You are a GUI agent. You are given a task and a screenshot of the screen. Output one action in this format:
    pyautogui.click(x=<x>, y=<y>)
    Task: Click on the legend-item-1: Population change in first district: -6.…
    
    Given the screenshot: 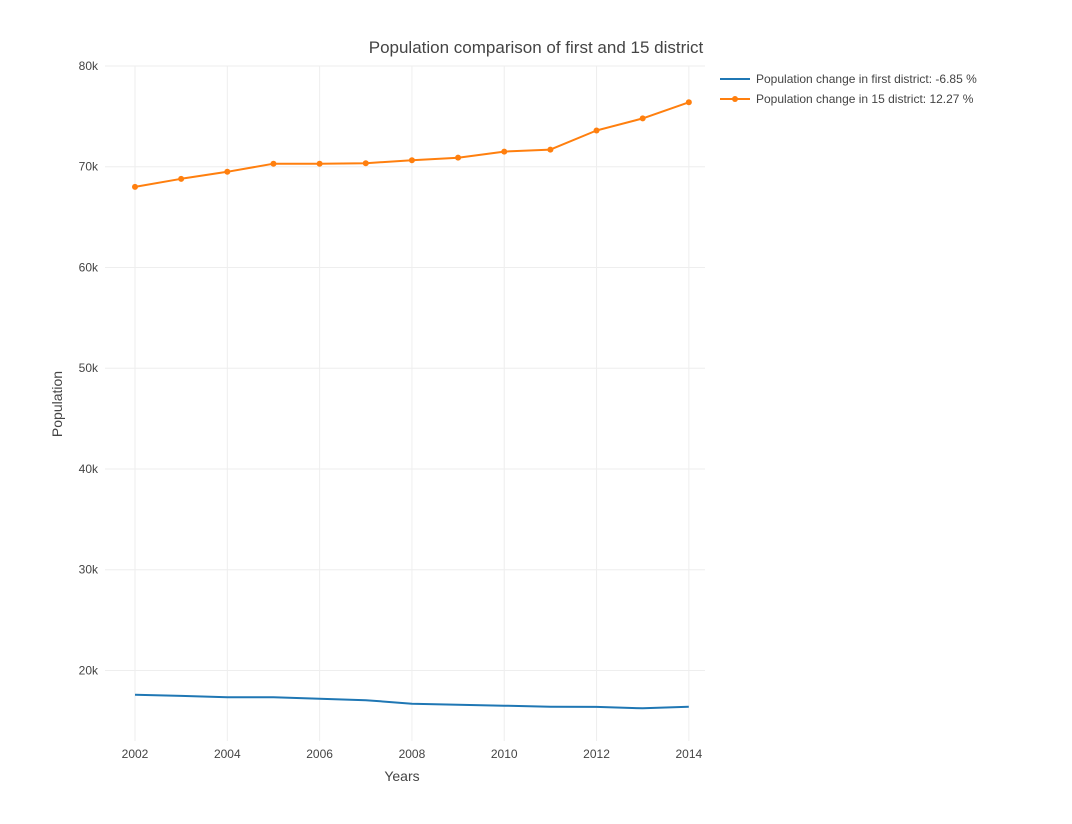 What is the action you would take?
    pyautogui.click(x=848, y=79)
    